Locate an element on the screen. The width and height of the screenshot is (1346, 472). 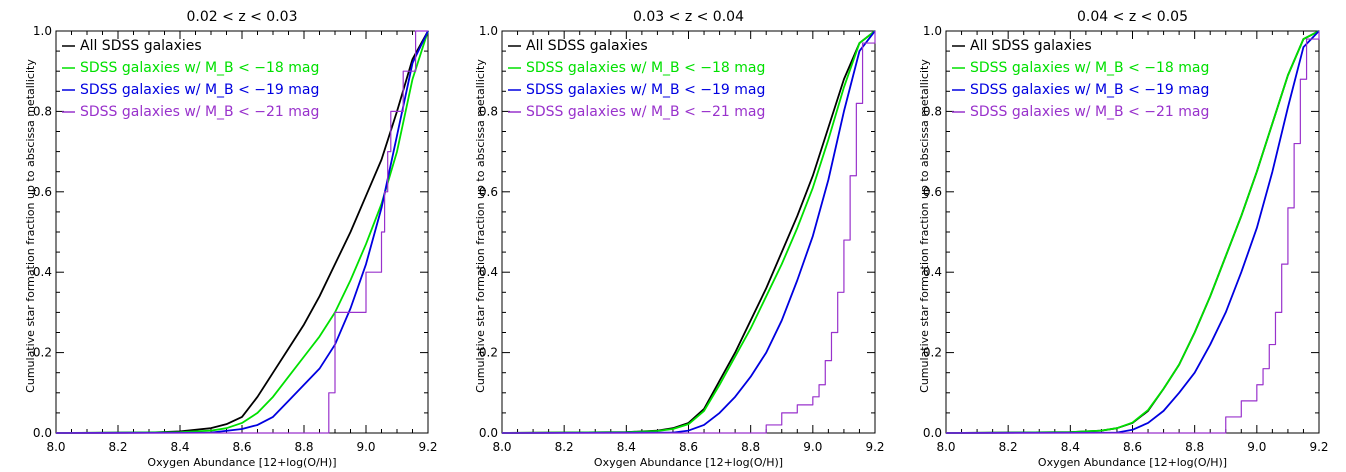
chart-title: 0.02 < z < 0.03 is located at coordinates (242, 17).